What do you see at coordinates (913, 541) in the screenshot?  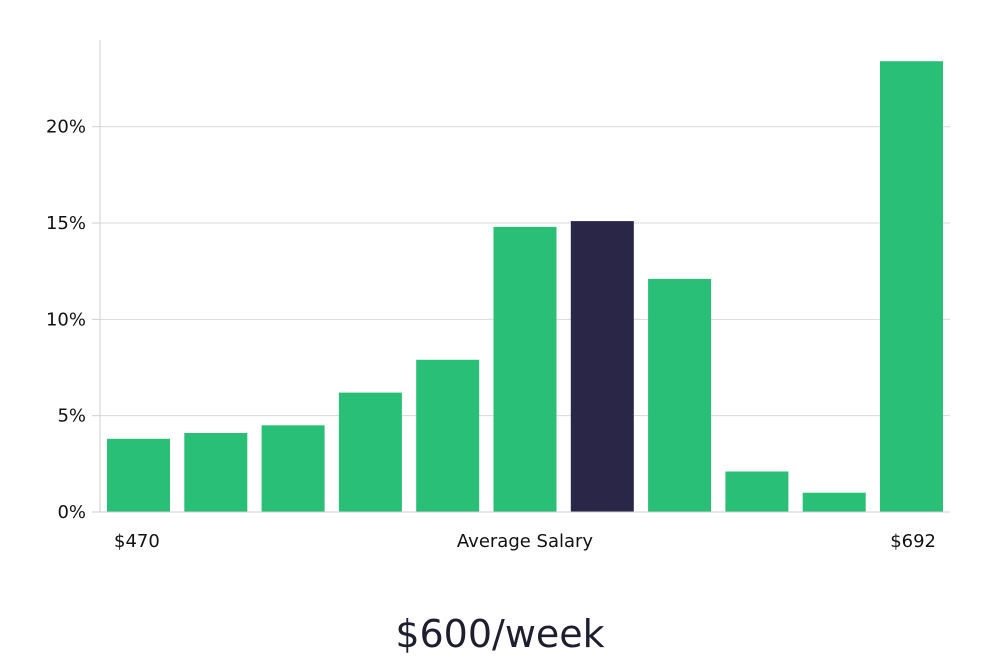 I see `x-label-max: $692` at bounding box center [913, 541].